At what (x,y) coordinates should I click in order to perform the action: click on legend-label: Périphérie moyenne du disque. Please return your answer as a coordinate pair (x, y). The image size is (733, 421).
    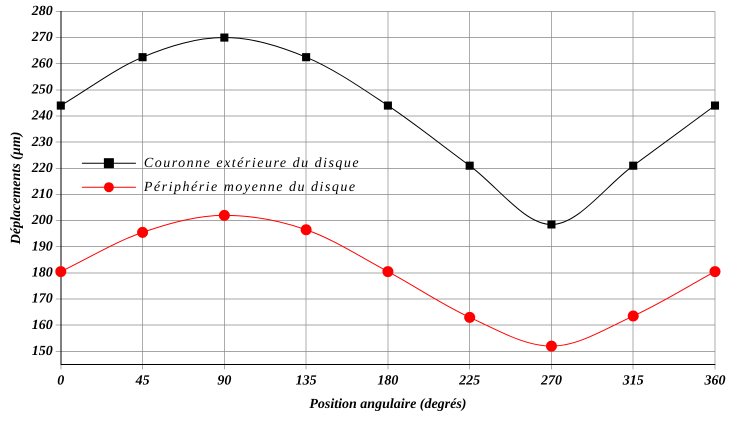
    Looking at the image, I should click on (249, 187).